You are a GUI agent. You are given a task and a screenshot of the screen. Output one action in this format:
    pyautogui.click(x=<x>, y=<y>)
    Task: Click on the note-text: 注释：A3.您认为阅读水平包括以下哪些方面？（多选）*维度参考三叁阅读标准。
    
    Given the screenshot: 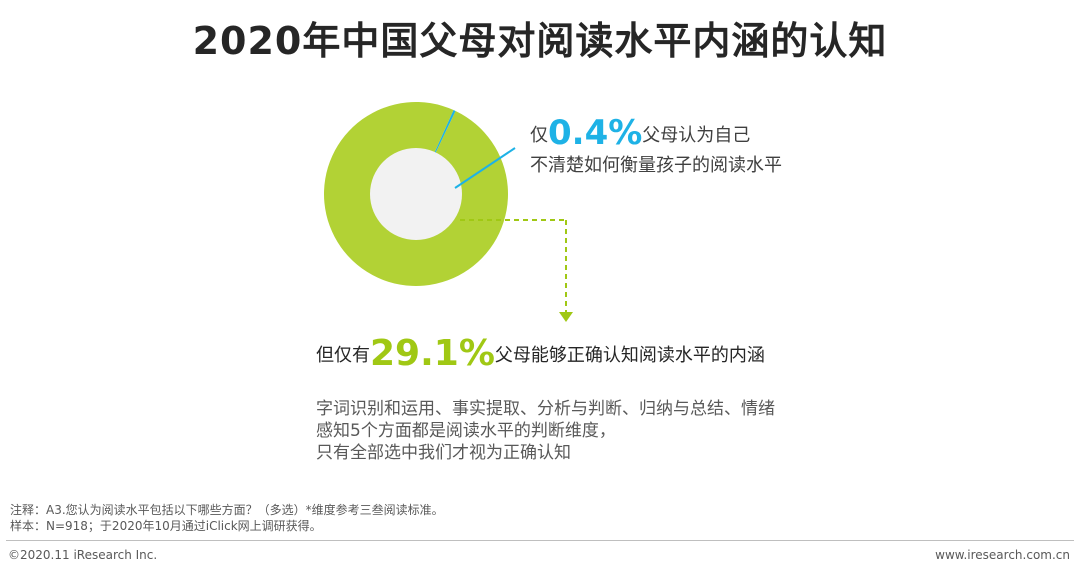 What is the action you would take?
    pyautogui.click(x=227, y=510)
    